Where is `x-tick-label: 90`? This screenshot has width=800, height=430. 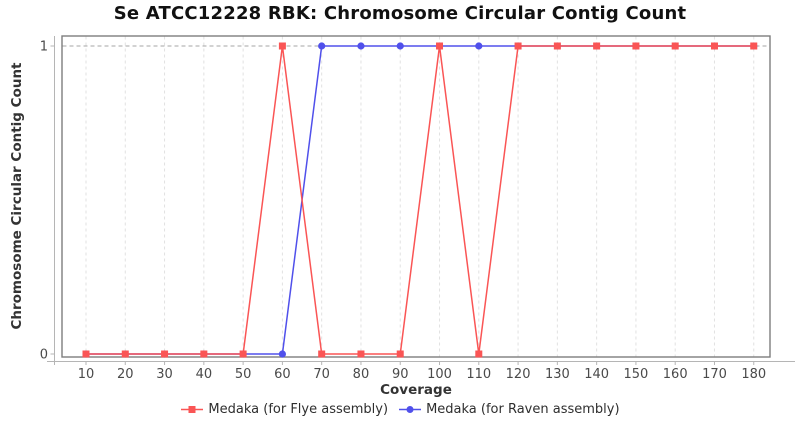 x-tick-label: 90 is located at coordinates (400, 374).